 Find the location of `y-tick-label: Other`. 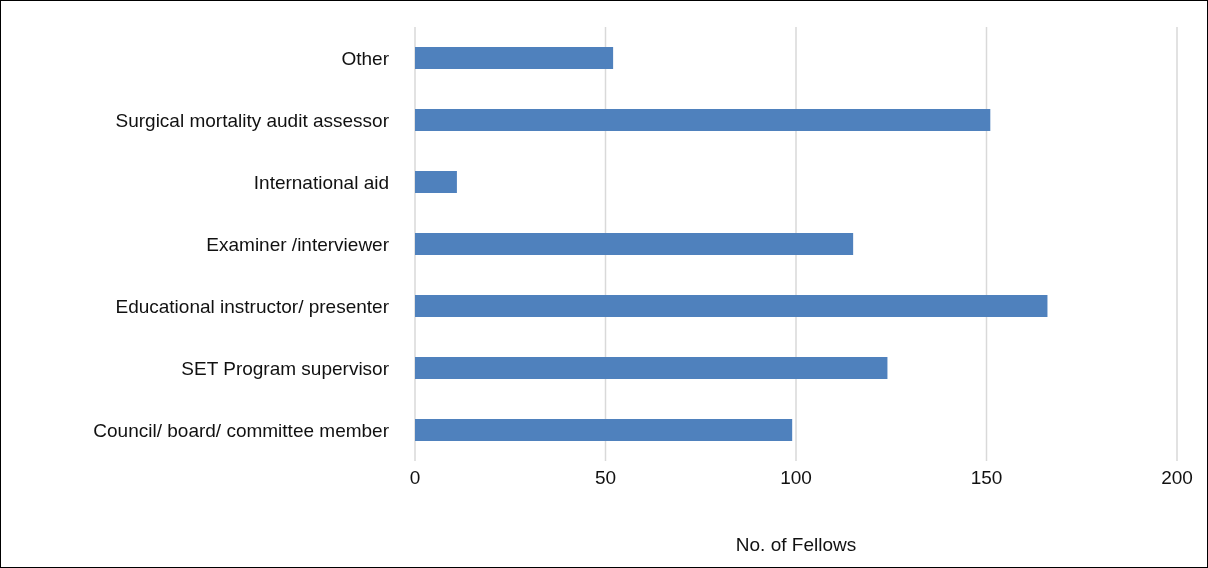

y-tick-label: Other is located at coordinates (365, 58).